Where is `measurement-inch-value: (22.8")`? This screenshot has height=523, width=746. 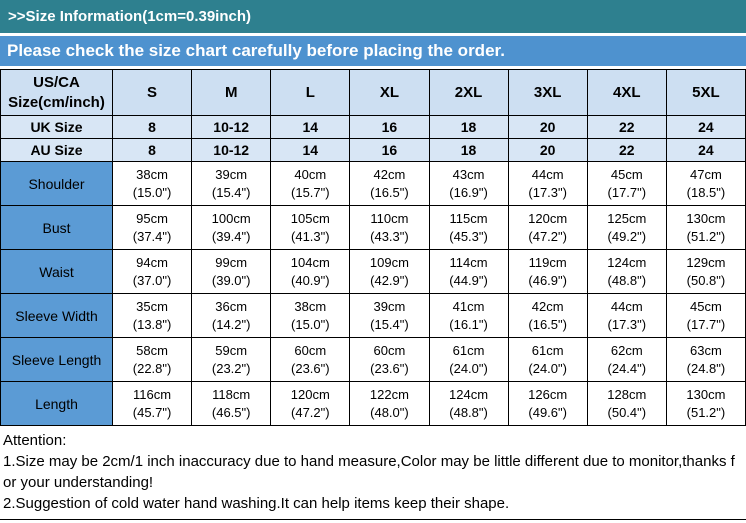
measurement-inch-value: (22.8") is located at coordinates (152, 368).